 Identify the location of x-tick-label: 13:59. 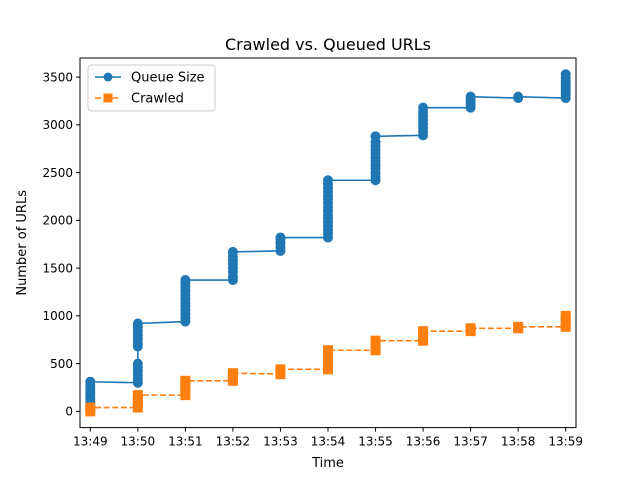
(565, 442).